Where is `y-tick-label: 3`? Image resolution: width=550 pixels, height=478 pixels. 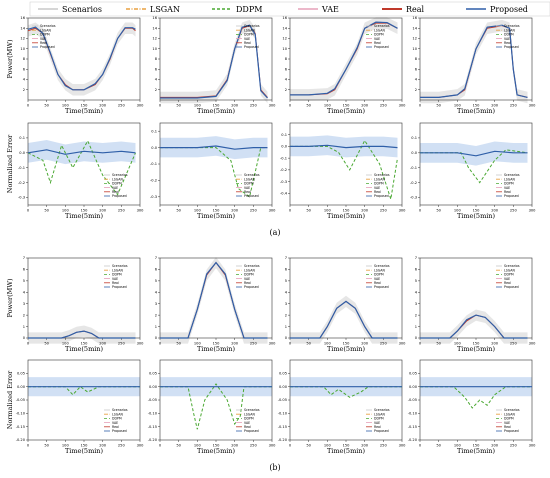
y-tick-label: 3 is located at coordinates (286, 304).